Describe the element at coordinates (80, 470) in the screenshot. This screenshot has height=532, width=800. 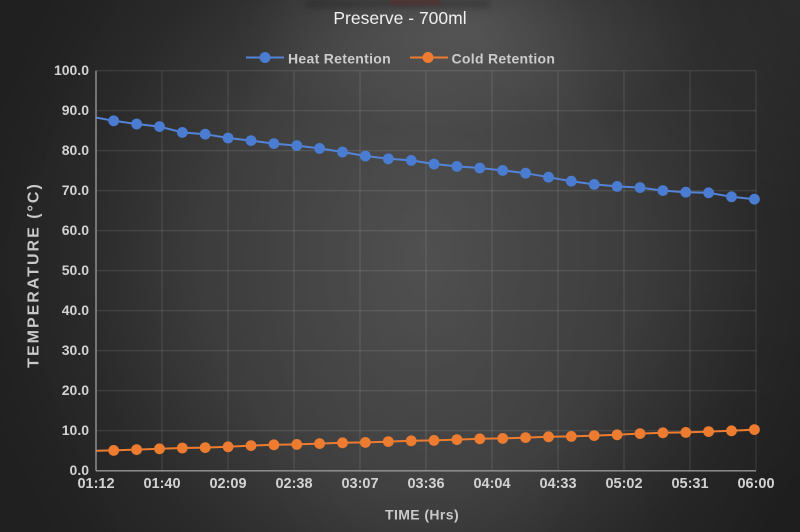
I see `svg-text: 0.0` at that location.